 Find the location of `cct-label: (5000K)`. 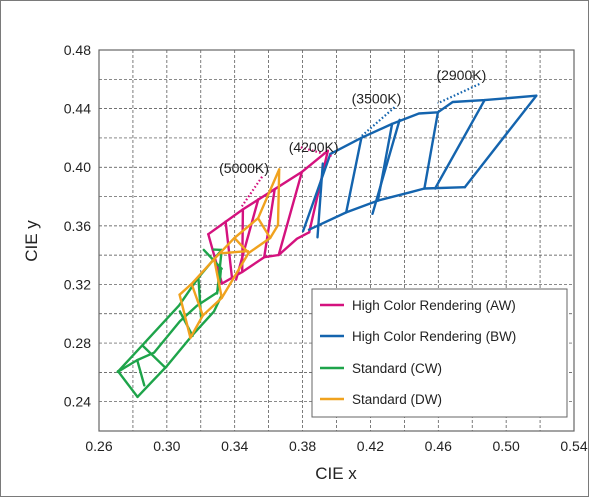

cct-label: (5000K) is located at coordinates (244, 168).